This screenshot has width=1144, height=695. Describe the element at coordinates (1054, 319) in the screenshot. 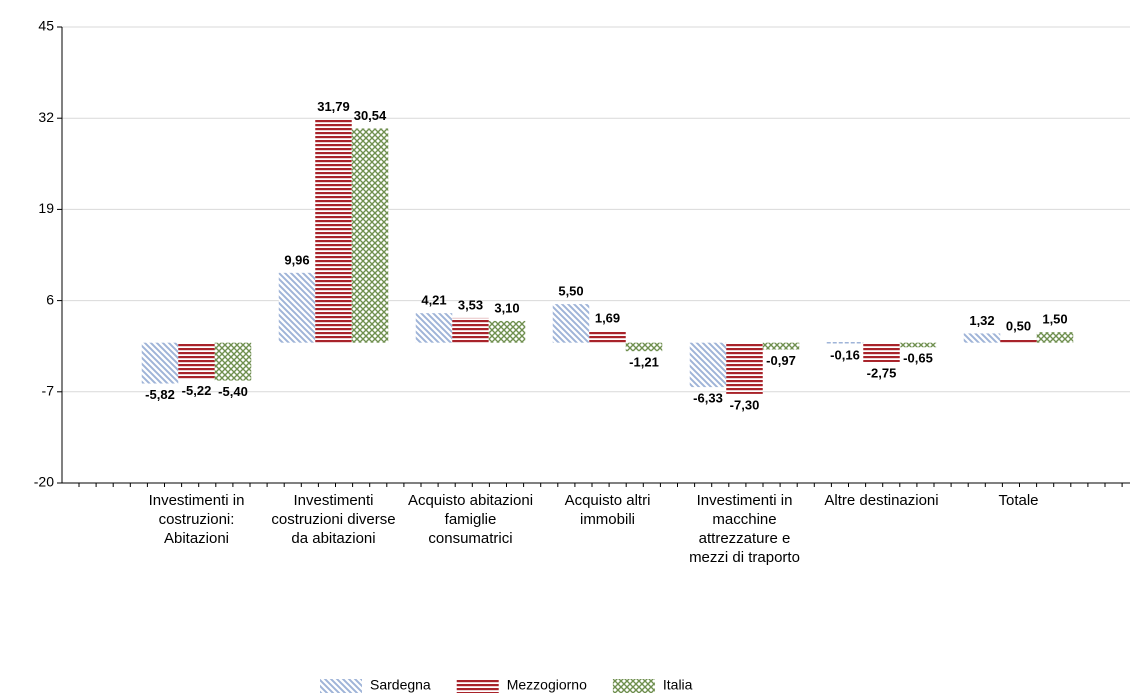

I see `data-label: 1,50` at that location.